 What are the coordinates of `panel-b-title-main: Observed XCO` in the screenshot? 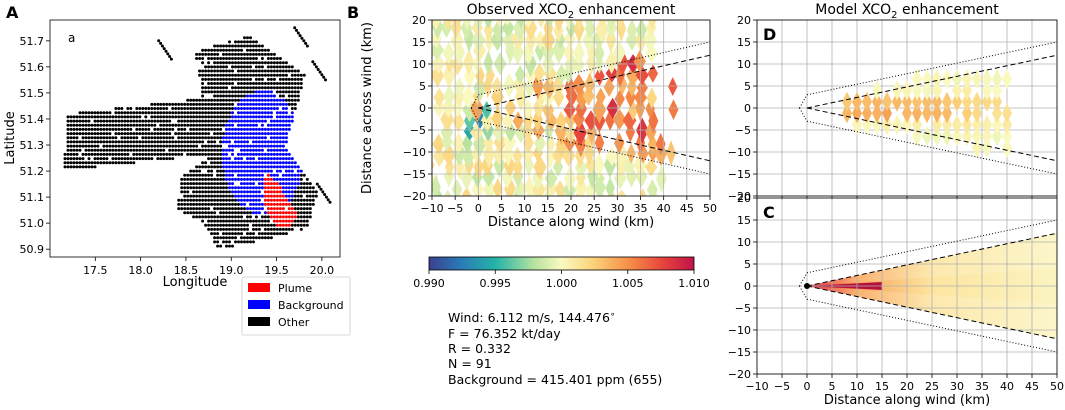 It's located at (517, 10).